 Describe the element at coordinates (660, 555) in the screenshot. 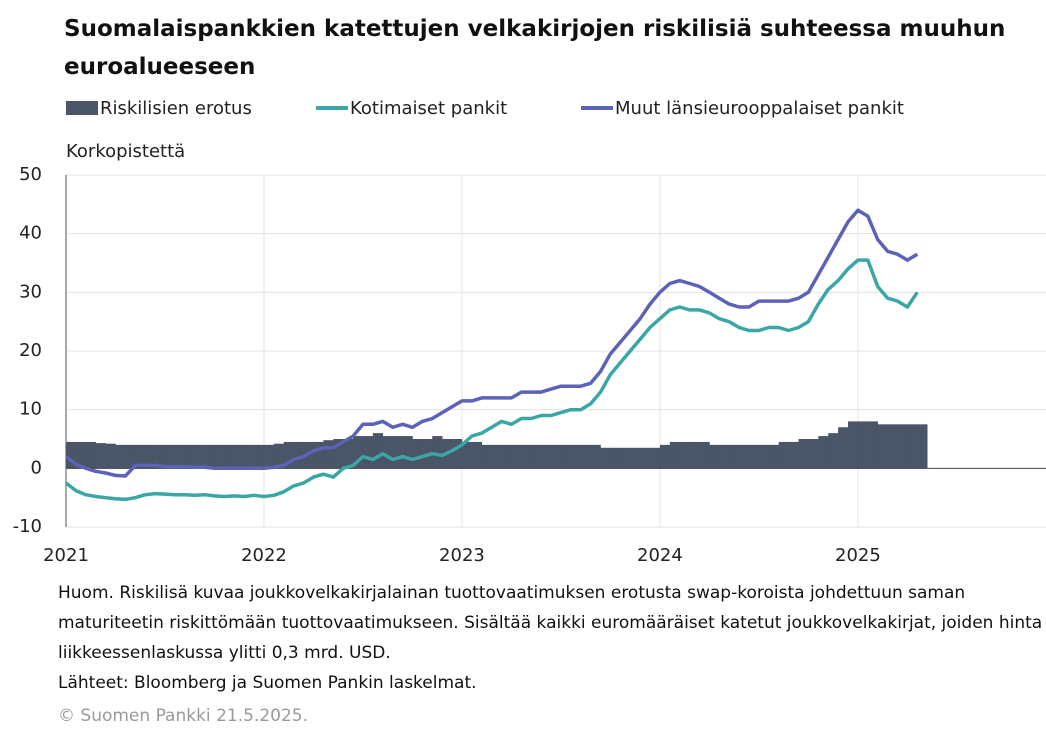

I see `x-tick-label: 2024` at that location.